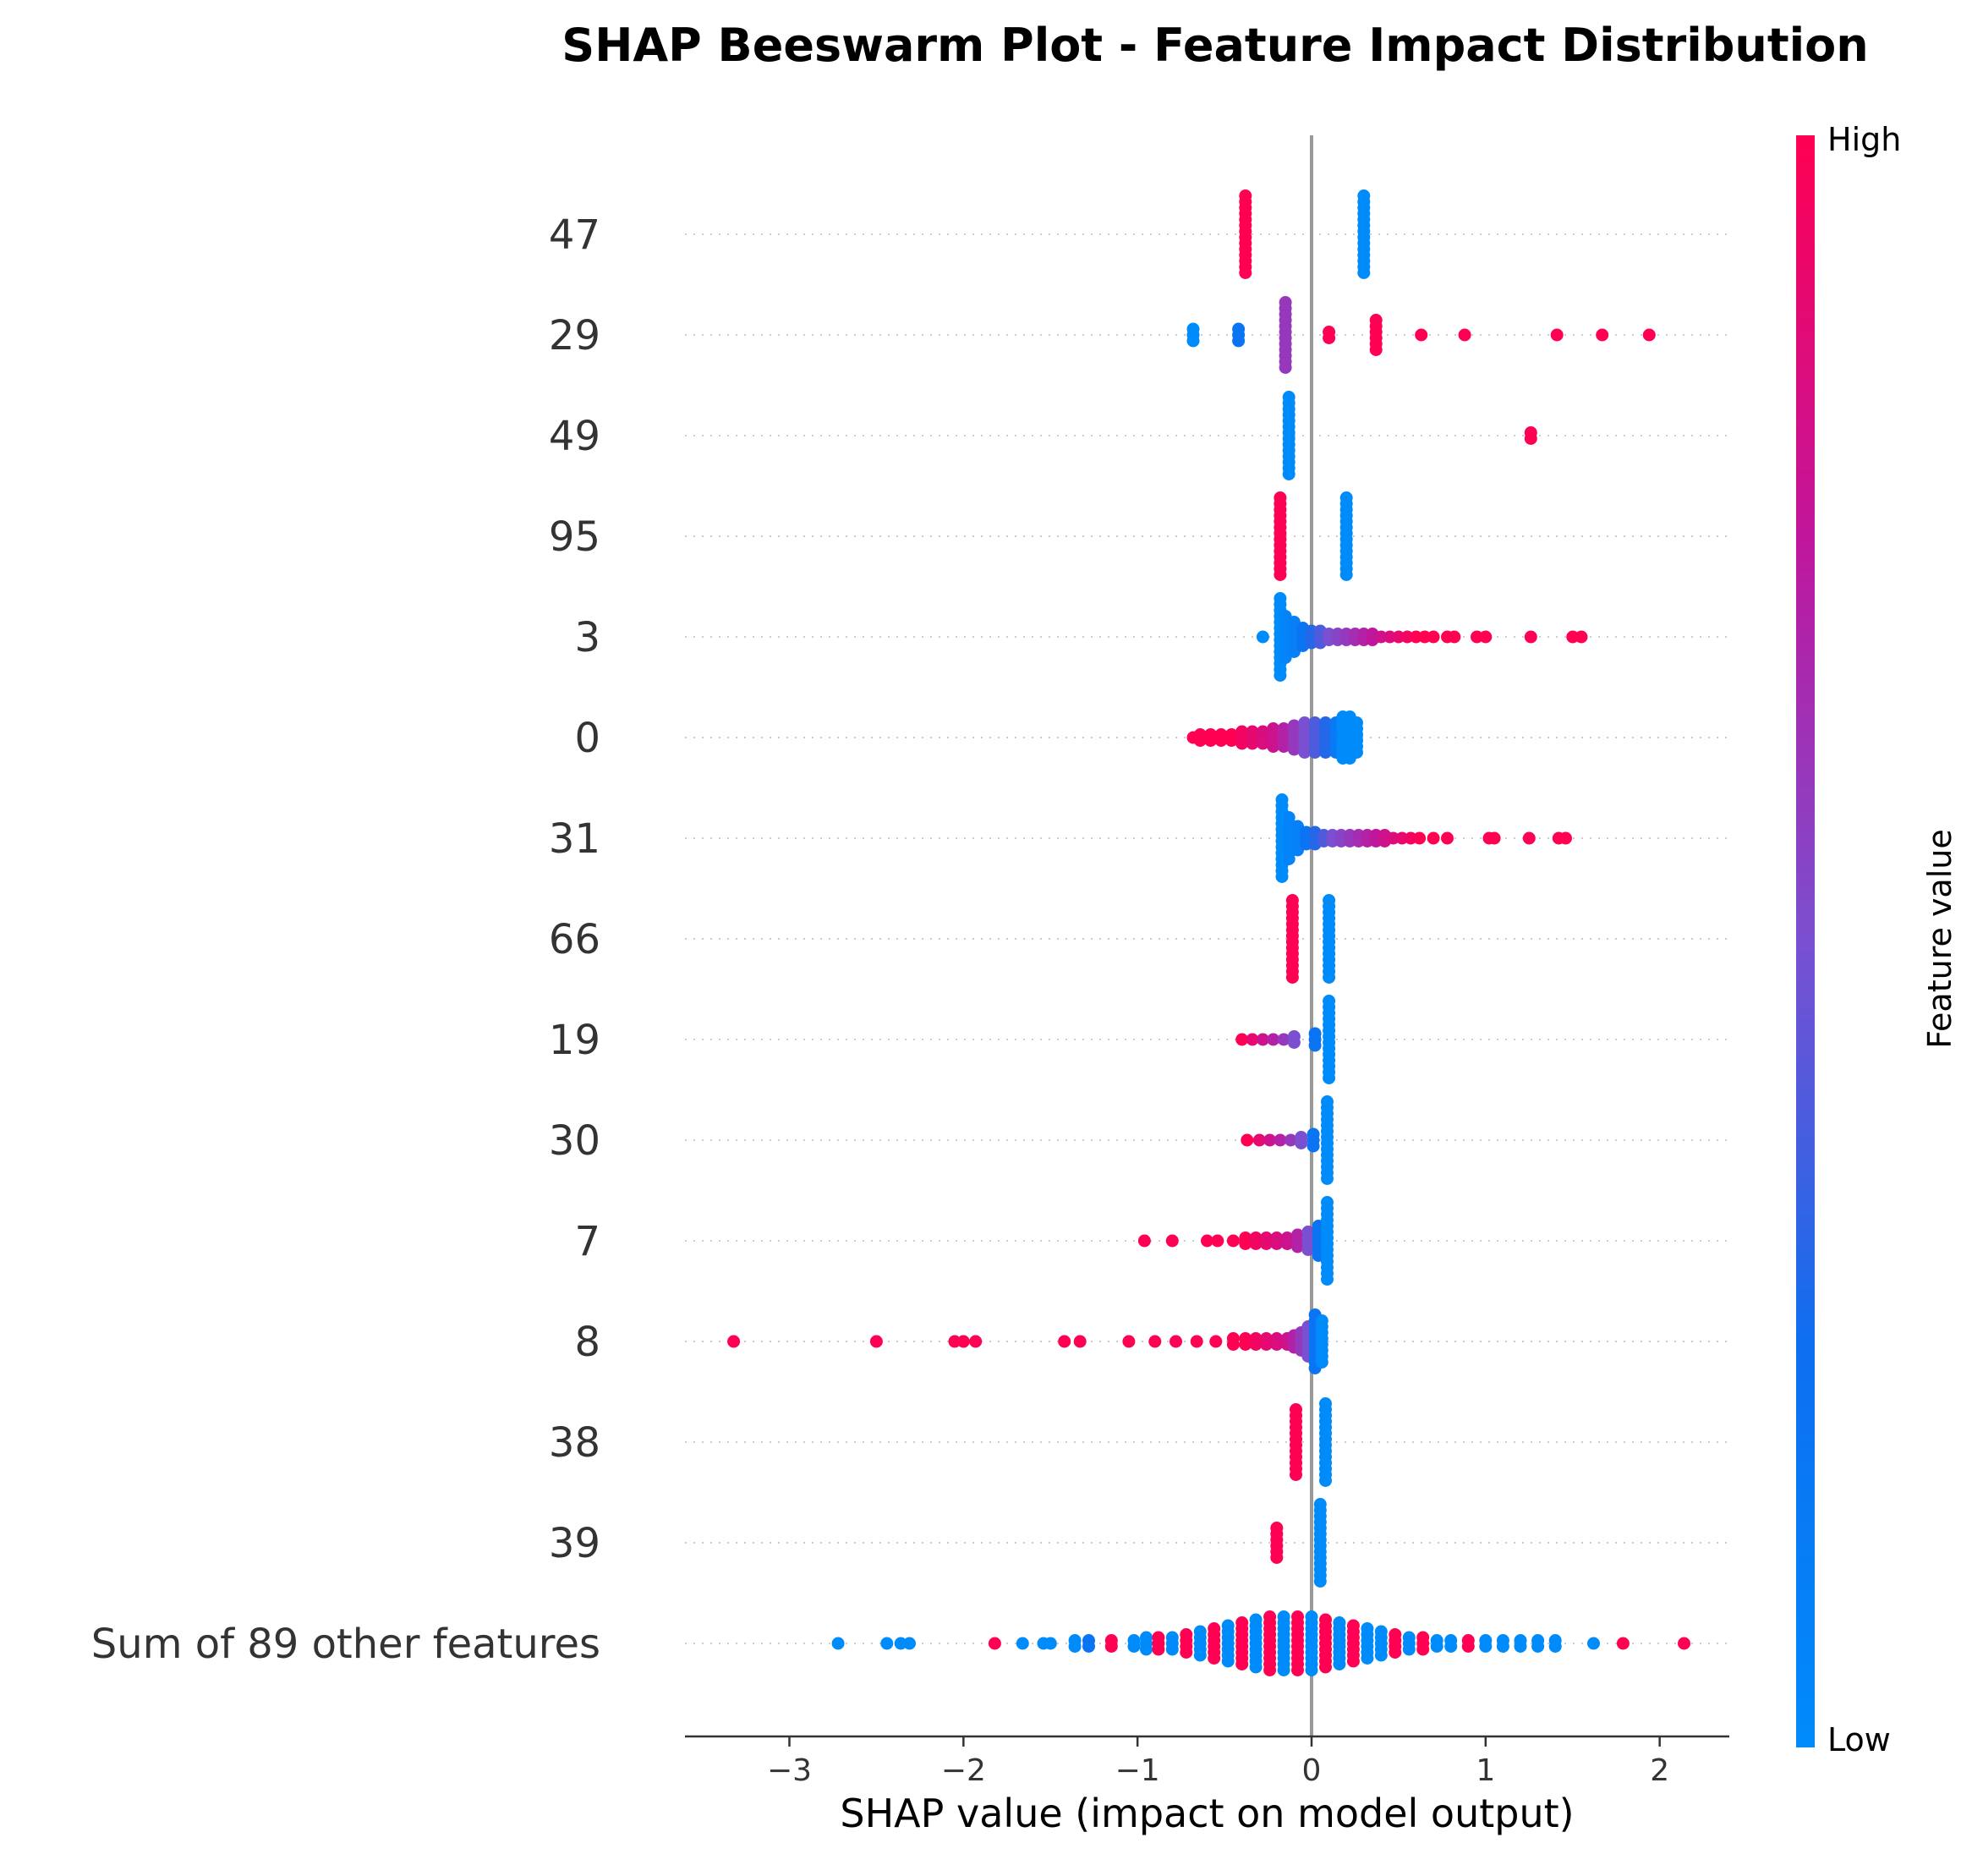  I want to click on colorbar, so click(1805, 941).